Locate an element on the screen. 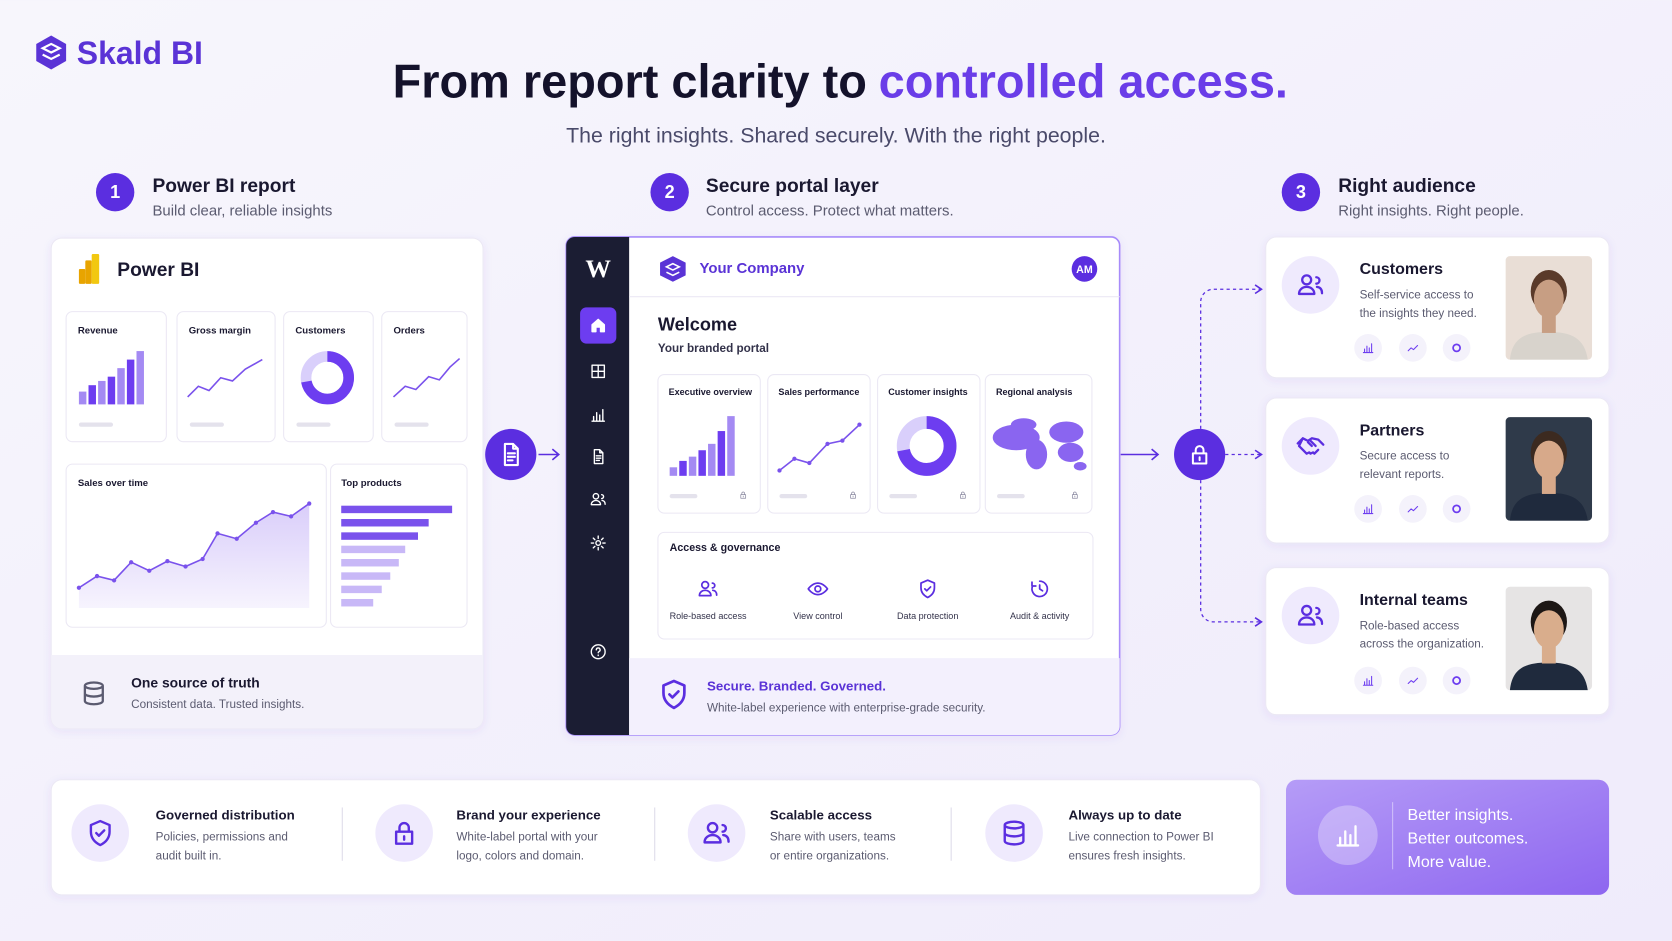  audience-name: Internal teams is located at coordinates (1414, 600).